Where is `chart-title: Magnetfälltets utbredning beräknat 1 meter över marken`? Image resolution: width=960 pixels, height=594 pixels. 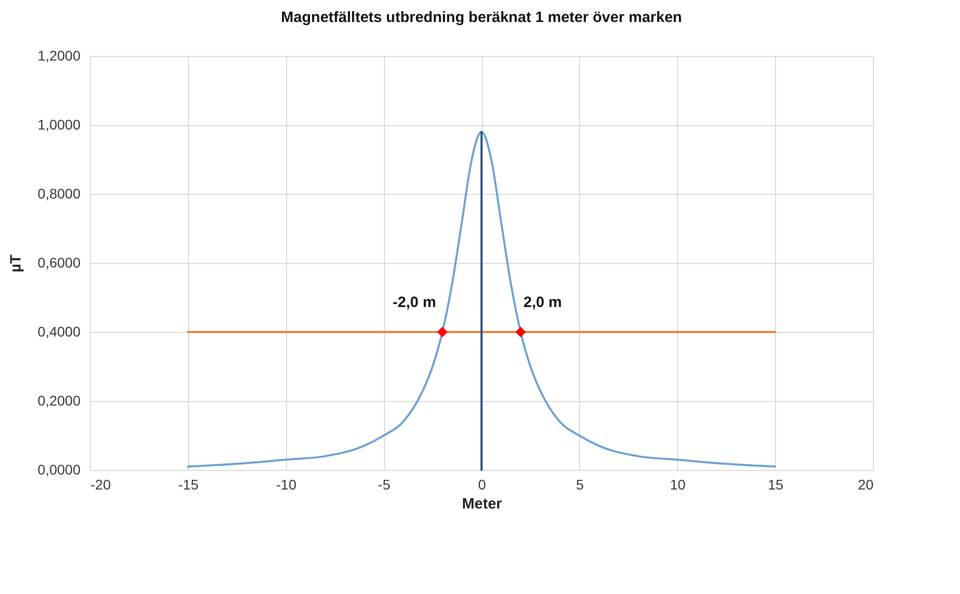
chart-title: Magnetfälltets utbredning beräknat 1 meter över marken is located at coordinates (481, 17).